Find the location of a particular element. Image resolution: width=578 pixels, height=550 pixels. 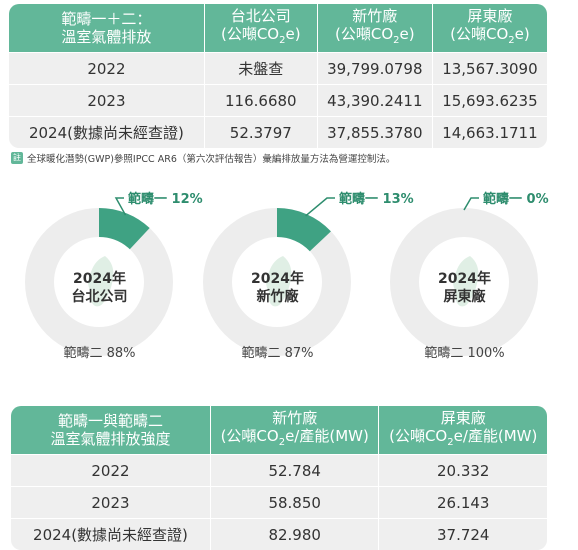

scope1-label: 範疇一 12% is located at coordinates (165, 199).